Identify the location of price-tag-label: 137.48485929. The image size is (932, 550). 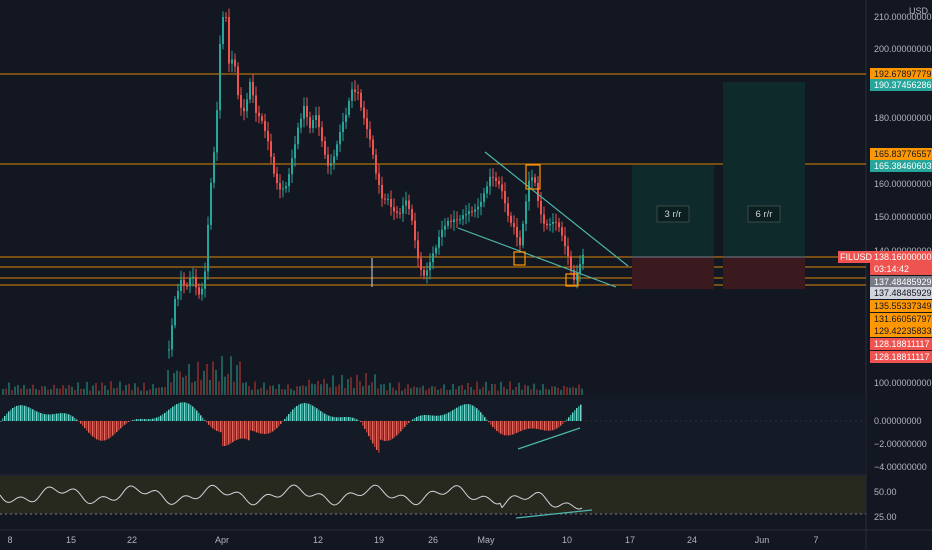
(903, 282).